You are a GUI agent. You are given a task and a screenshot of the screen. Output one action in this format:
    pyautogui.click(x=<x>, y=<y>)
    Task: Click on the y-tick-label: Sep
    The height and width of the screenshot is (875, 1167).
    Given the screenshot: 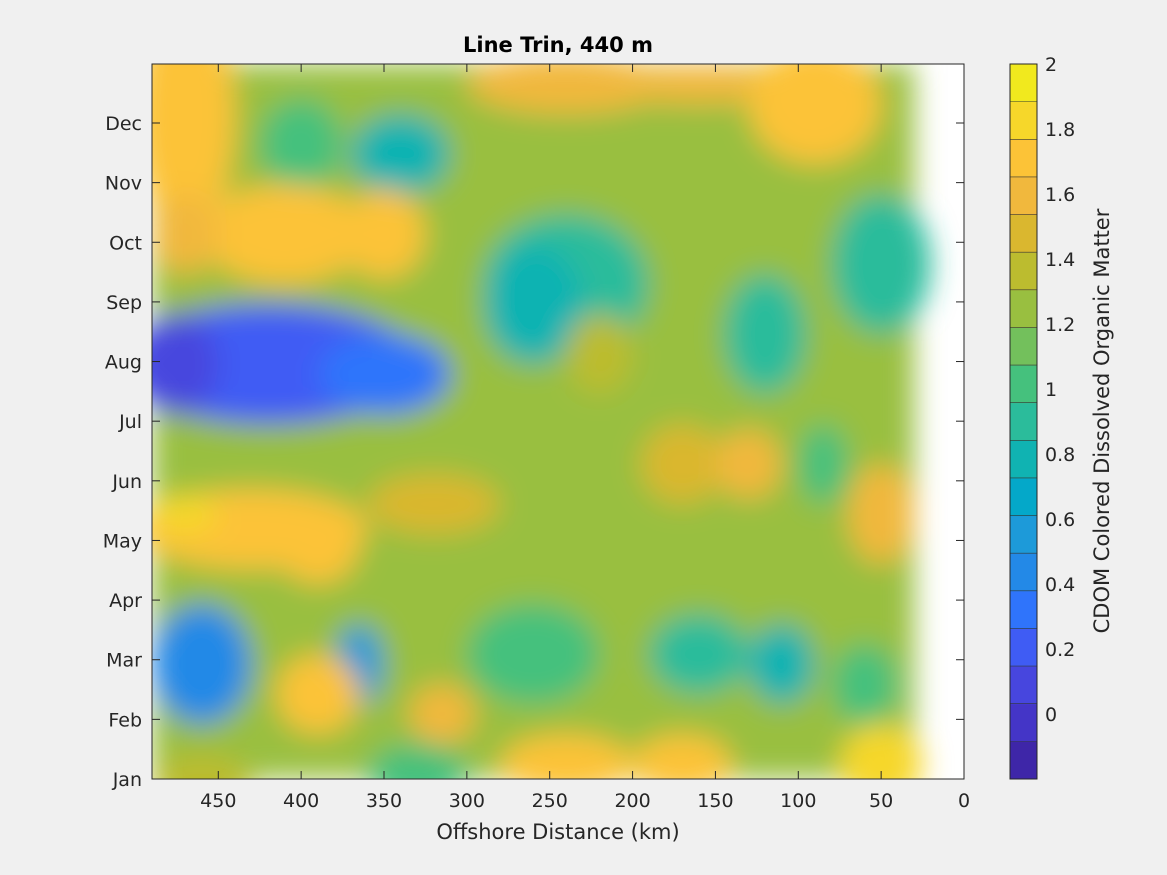 What is the action you would take?
    pyautogui.click(x=124, y=303)
    